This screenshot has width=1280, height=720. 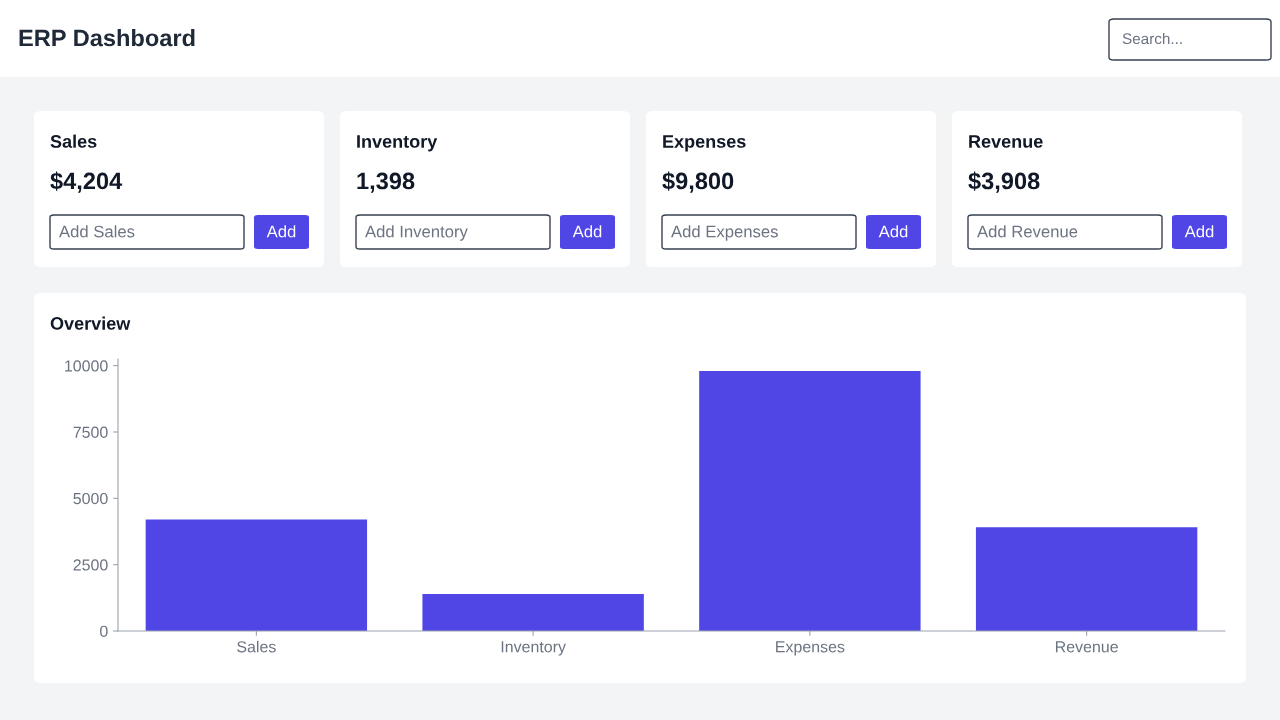 What do you see at coordinates (698, 182) in the screenshot?
I see `text: $9,800` at bounding box center [698, 182].